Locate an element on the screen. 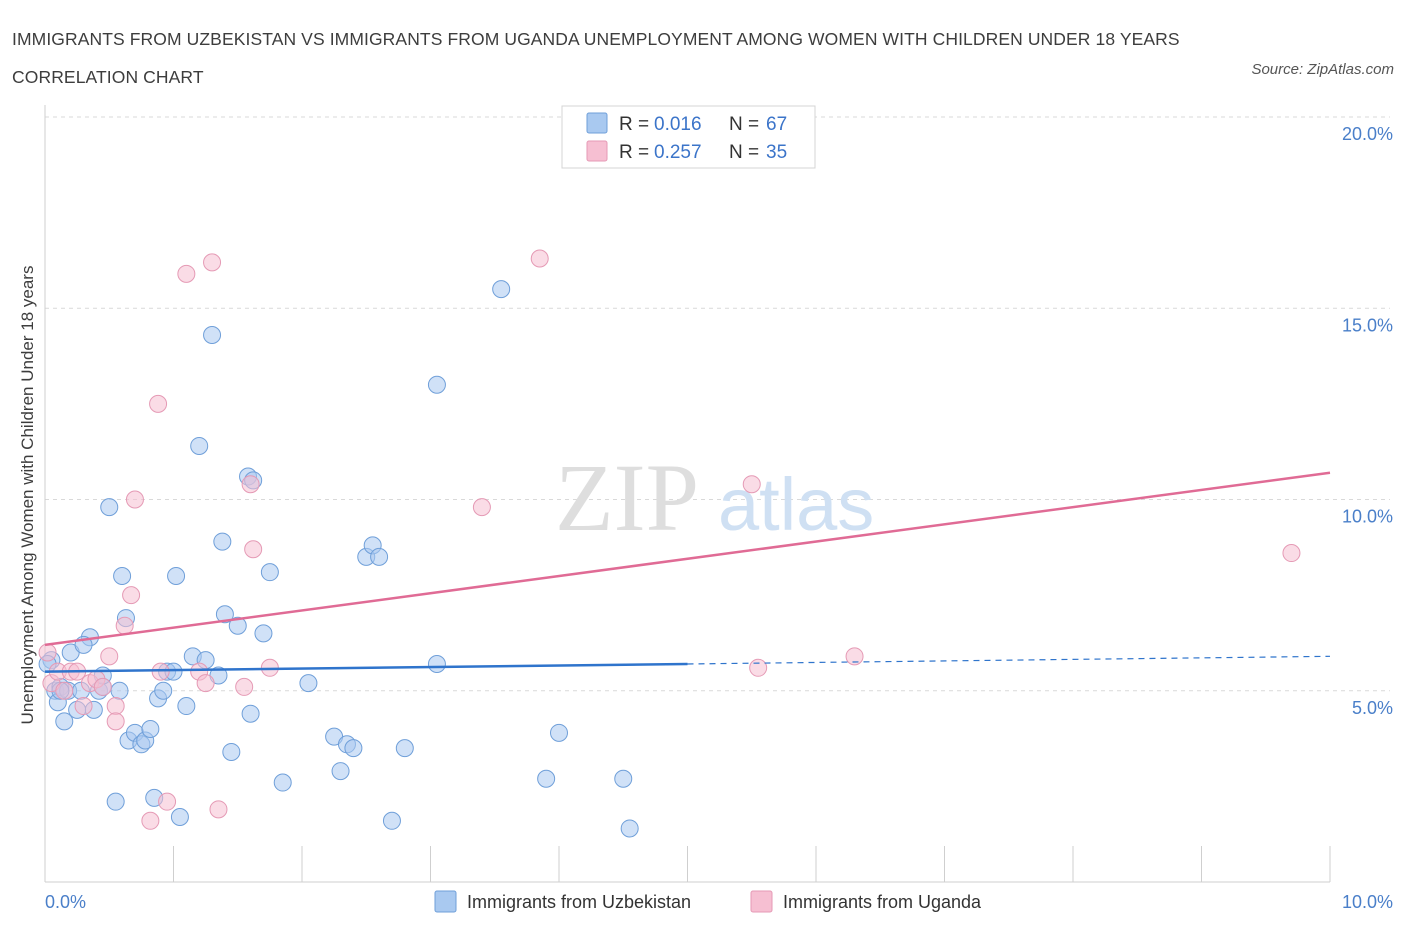 The height and width of the screenshot is (930, 1406). x-tick-label: 0.0% is located at coordinates (65, 902).